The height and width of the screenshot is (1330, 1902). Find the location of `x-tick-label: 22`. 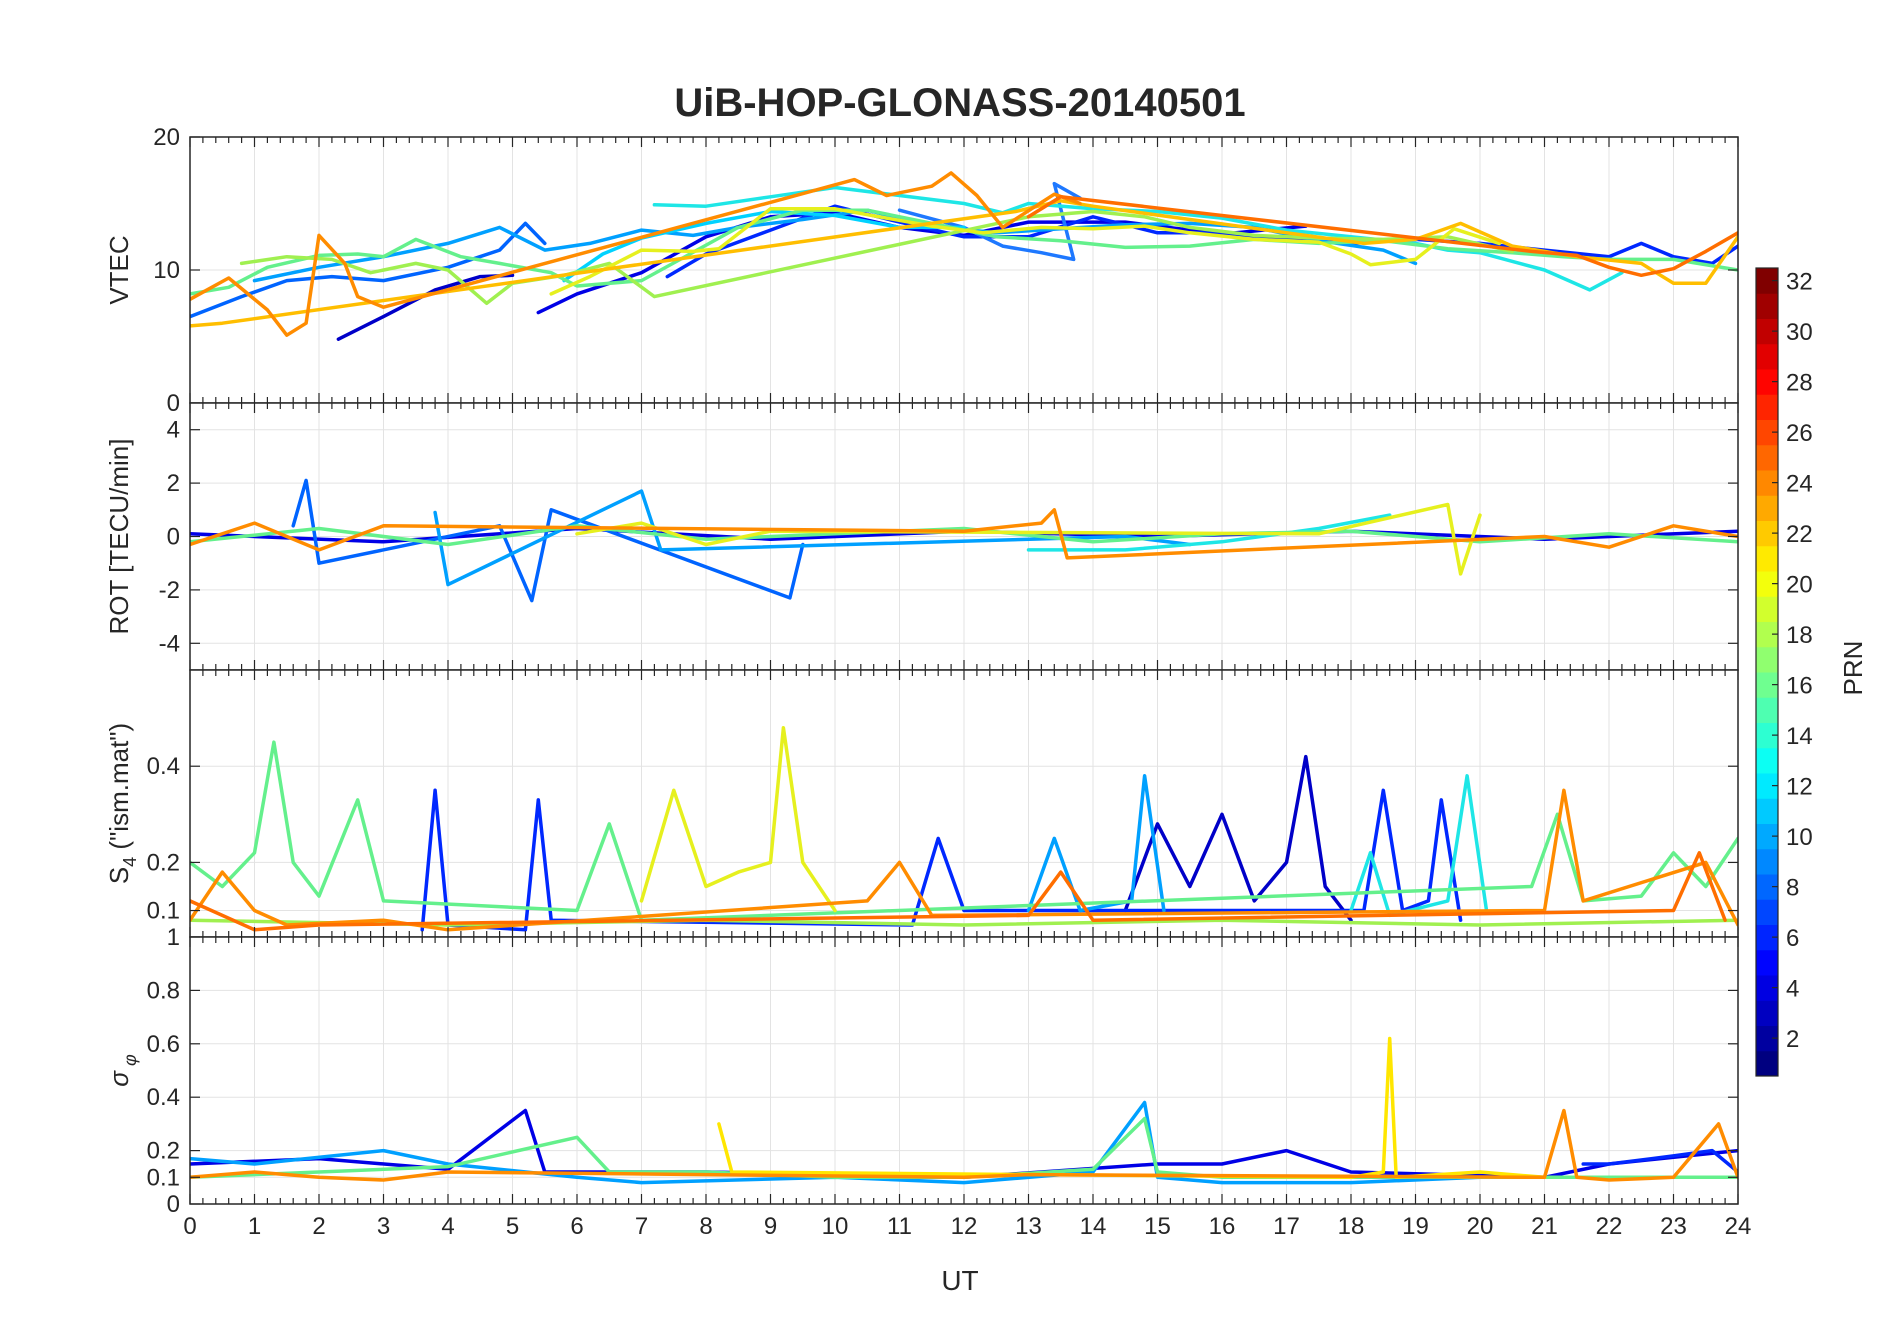

x-tick-label: 22 is located at coordinates (1609, 1226).